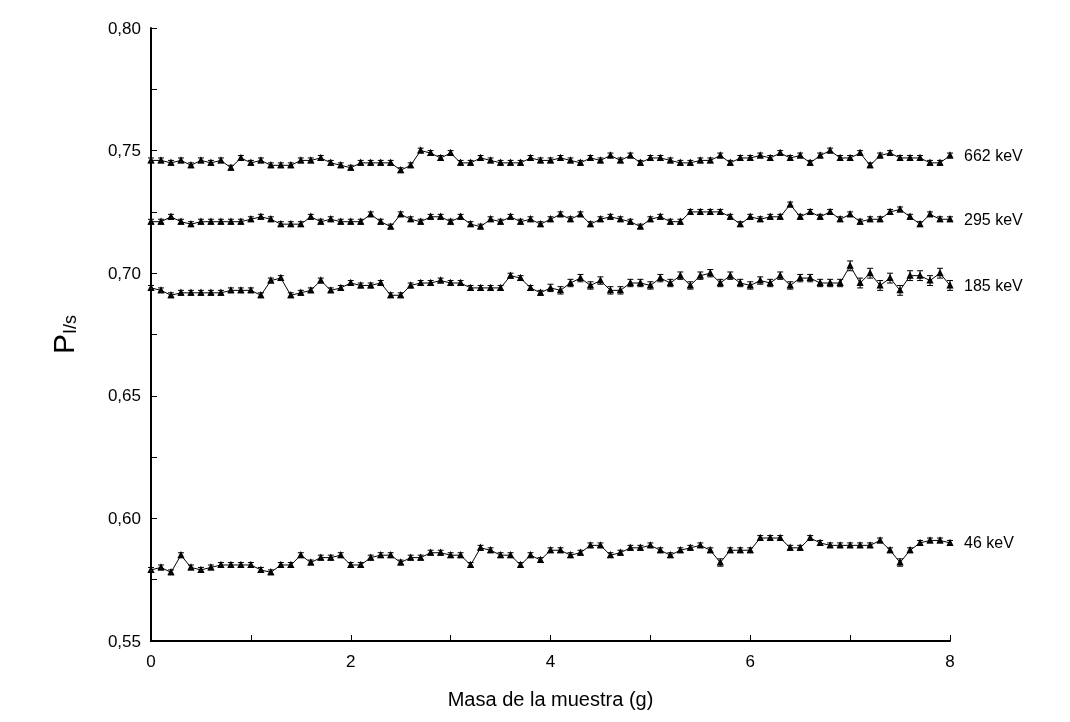 This screenshot has width=1070, height=722. Describe the element at coordinates (950, 661) in the screenshot. I see `x-tick-label: 8` at that location.